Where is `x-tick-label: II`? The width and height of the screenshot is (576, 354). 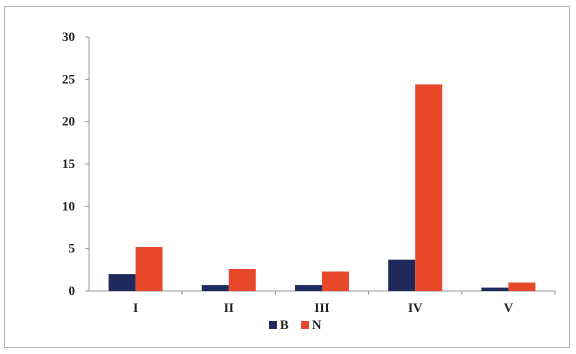
x-tick-label: II is located at coordinates (229, 307).